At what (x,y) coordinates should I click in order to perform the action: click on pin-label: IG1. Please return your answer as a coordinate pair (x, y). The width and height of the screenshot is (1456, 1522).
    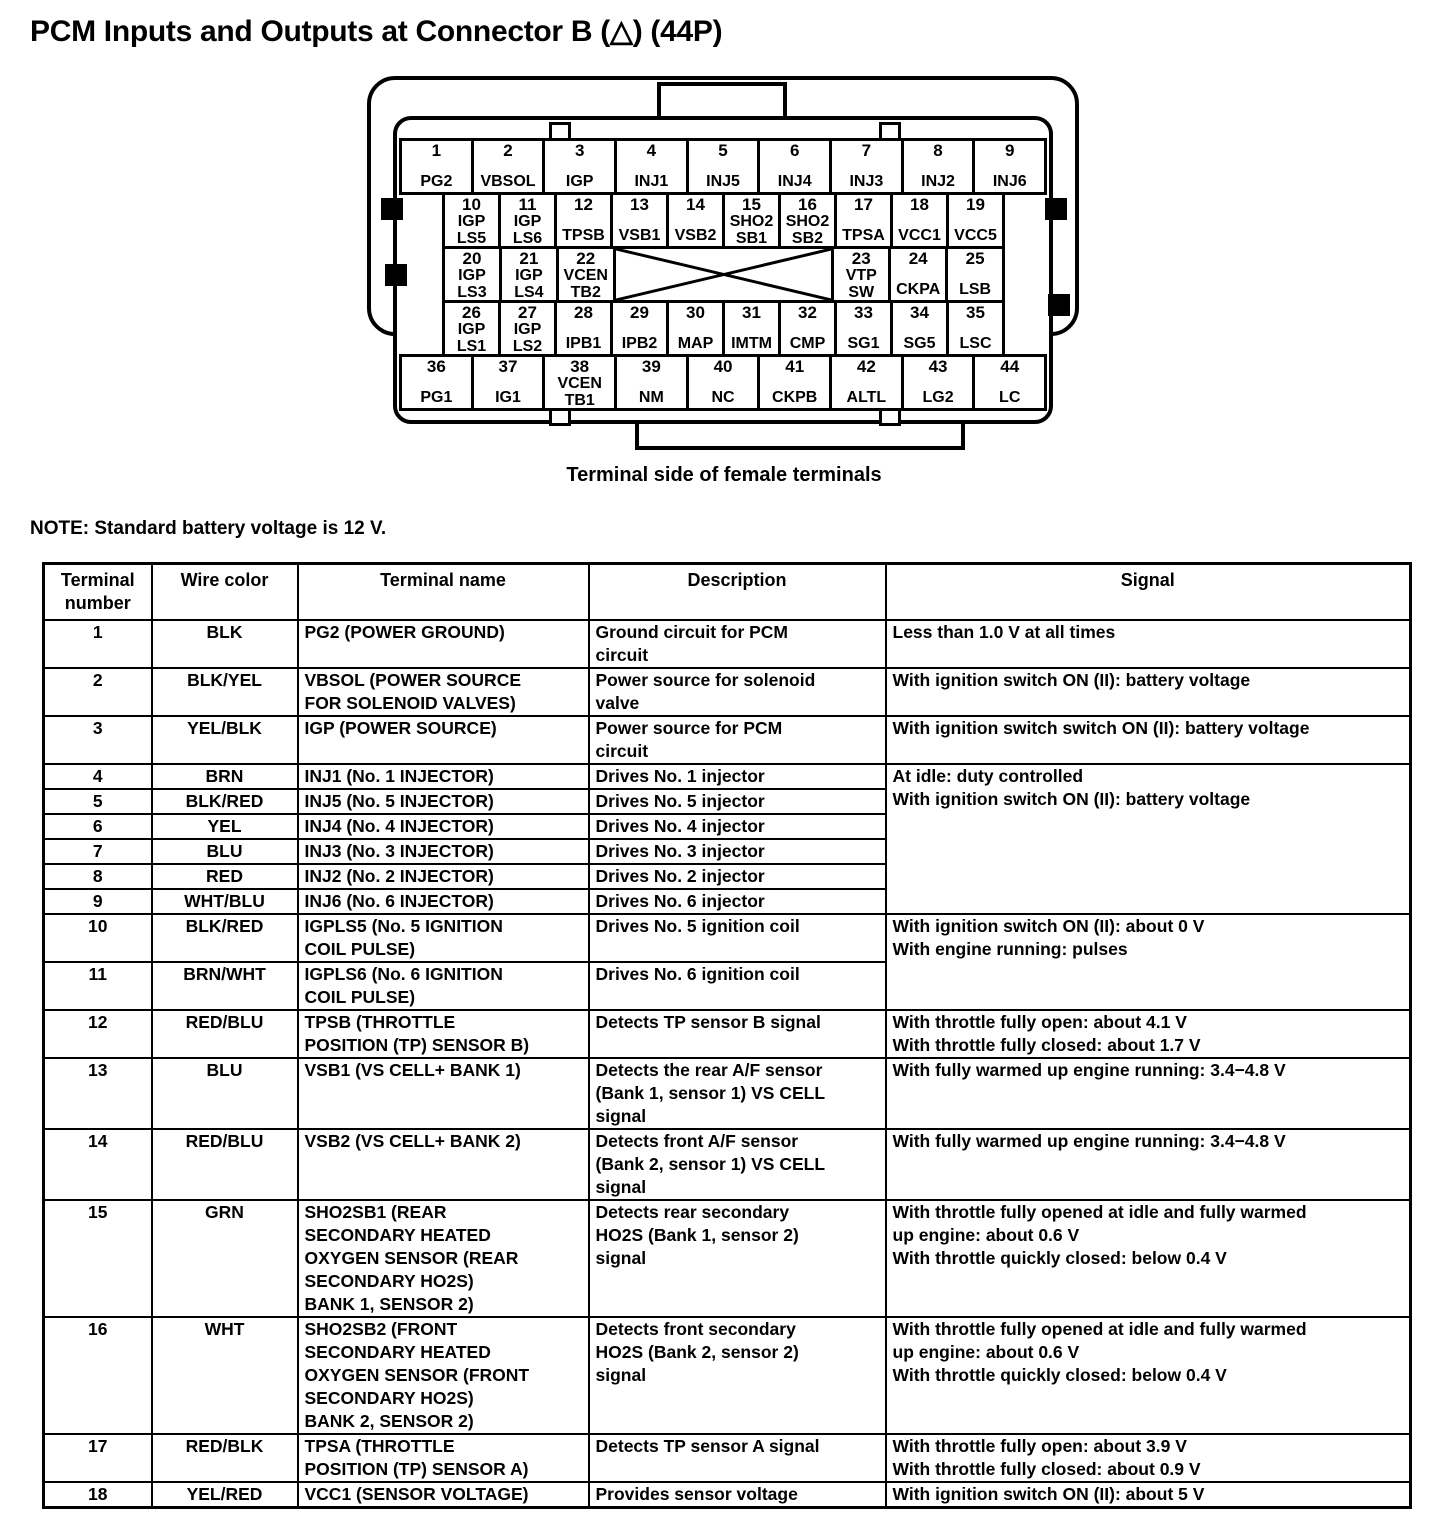
    Looking at the image, I should click on (508, 397).